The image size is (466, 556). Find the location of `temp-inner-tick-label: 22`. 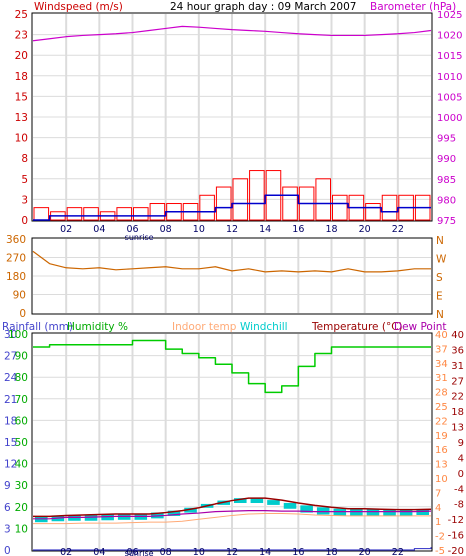

temp-inner-tick-label: 22 is located at coordinates (441, 421).